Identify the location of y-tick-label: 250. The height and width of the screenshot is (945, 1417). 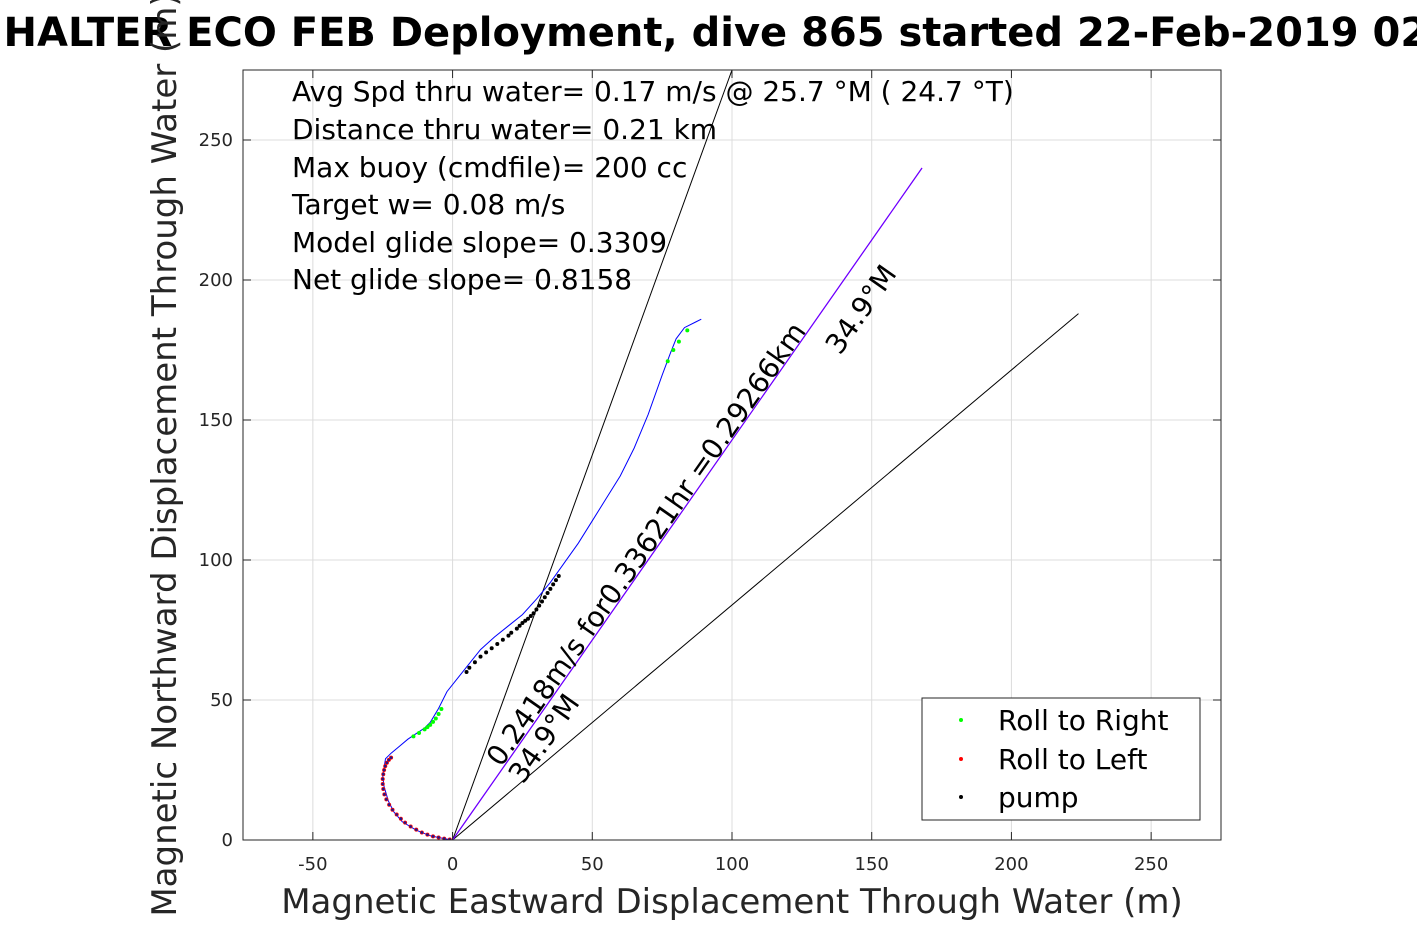
(216, 140).